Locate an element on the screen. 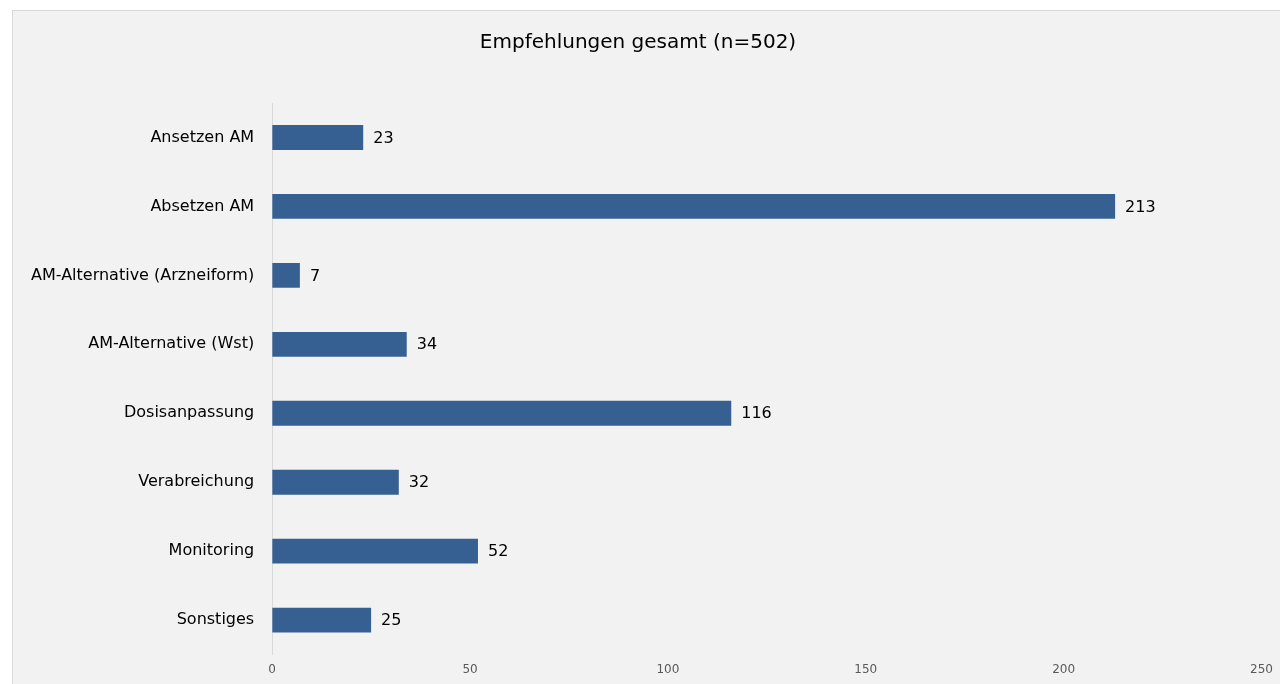 The width and height of the screenshot is (1280, 684). x-tick-label: 50 is located at coordinates (470, 668).